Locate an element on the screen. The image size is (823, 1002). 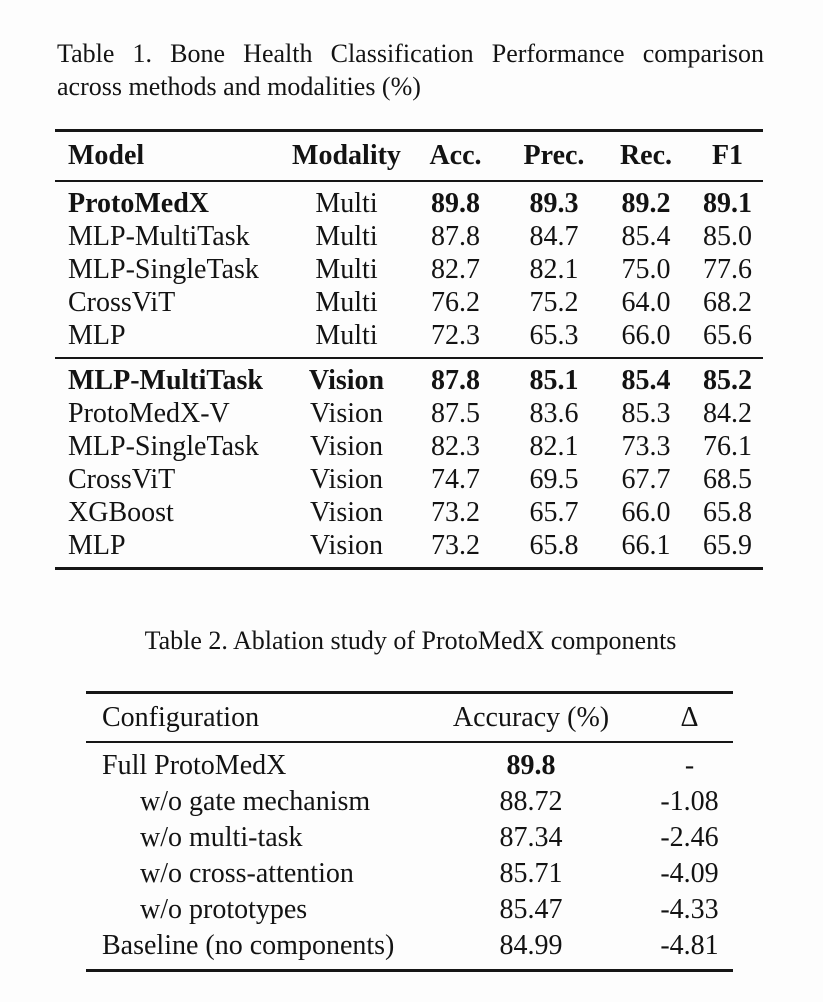
table-cell: 65.8 is located at coordinates (554, 545).